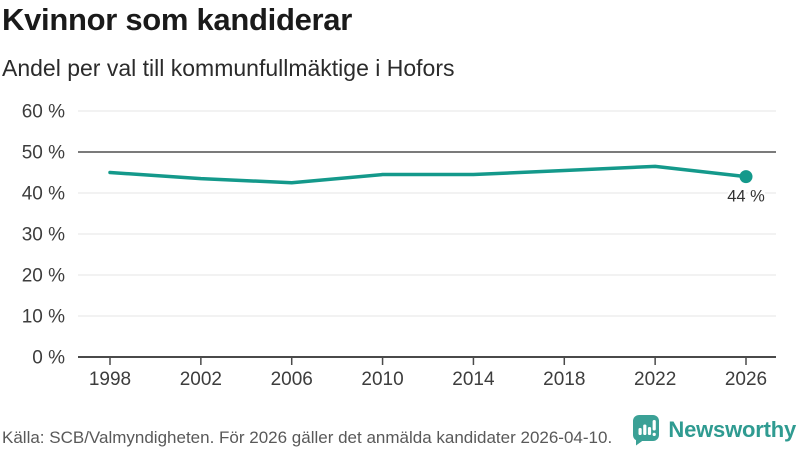  What do you see at coordinates (292, 379) in the screenshot?
I see `x-tick-label: 2006` at bounding box center [292, 379].